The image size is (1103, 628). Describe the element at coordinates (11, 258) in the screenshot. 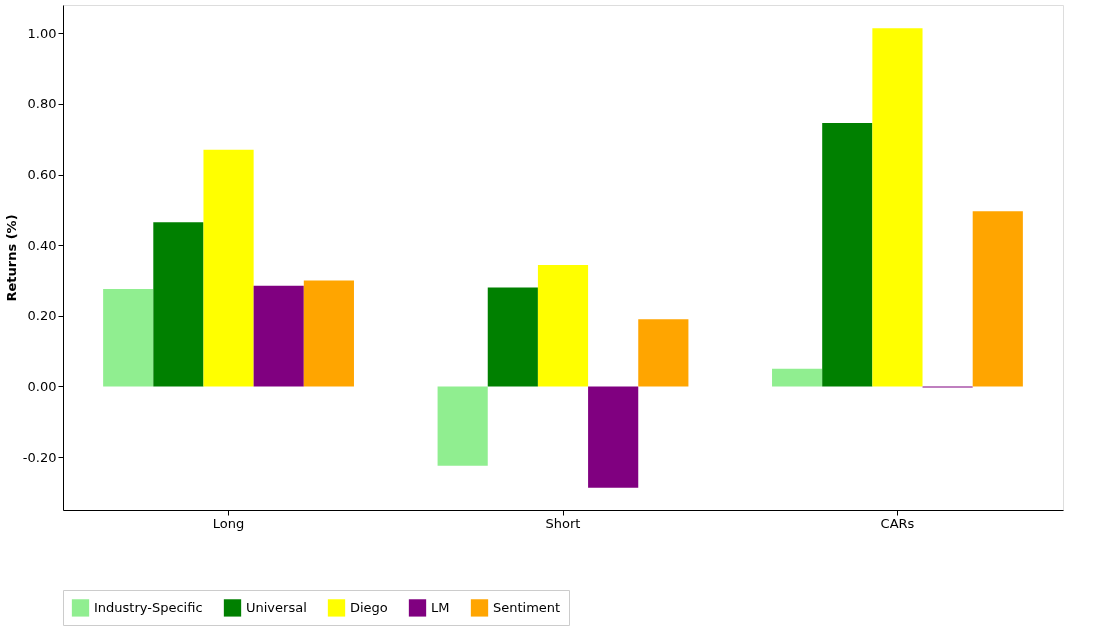

I see `y-axis-title: Returns (%)` at that location.